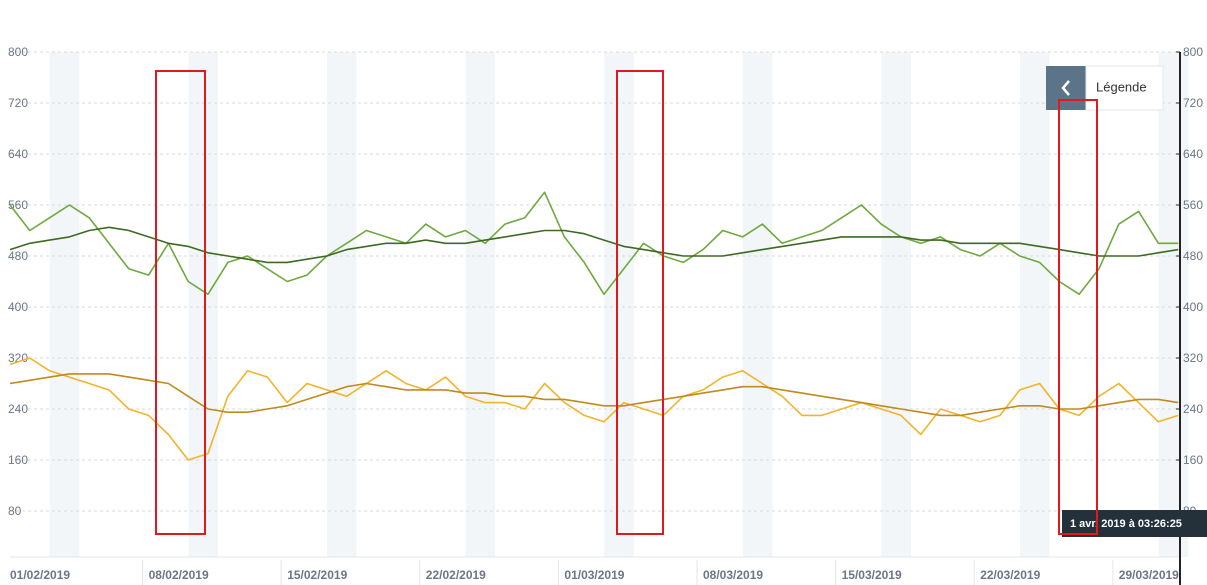 This screenshot has width=1207, height=585. What do you see at coordinates (872, 575) in the screenshot?
I see `x-tick-label: 15/03/2019` at bounding box center [872, 575].